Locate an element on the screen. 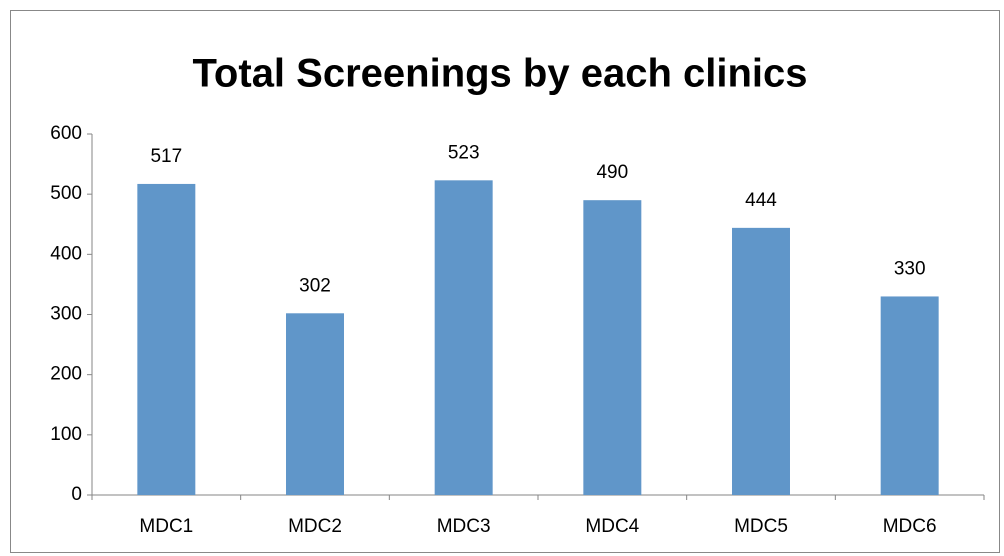 The image size is (1004, 556). data-label: 444 is located at coordinates (761, 200).